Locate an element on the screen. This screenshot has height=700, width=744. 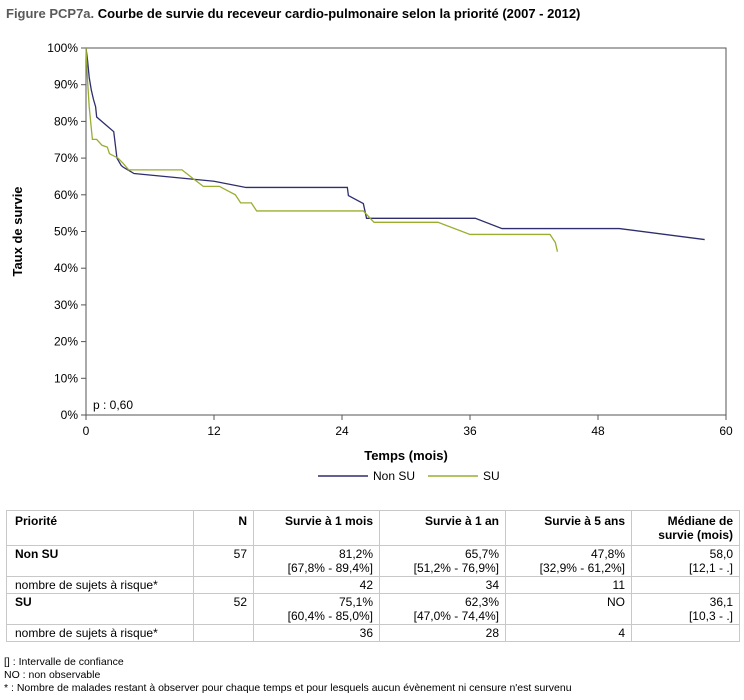
table-header-cell: Survie à 1 mois is located at coordinates (316, 528).